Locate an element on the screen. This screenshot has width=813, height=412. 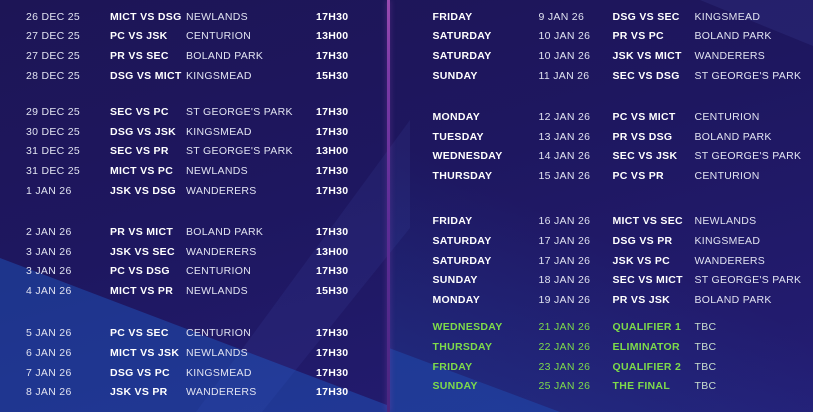
fixture-match: JSK VS PR is located at coordinates (139, 392).